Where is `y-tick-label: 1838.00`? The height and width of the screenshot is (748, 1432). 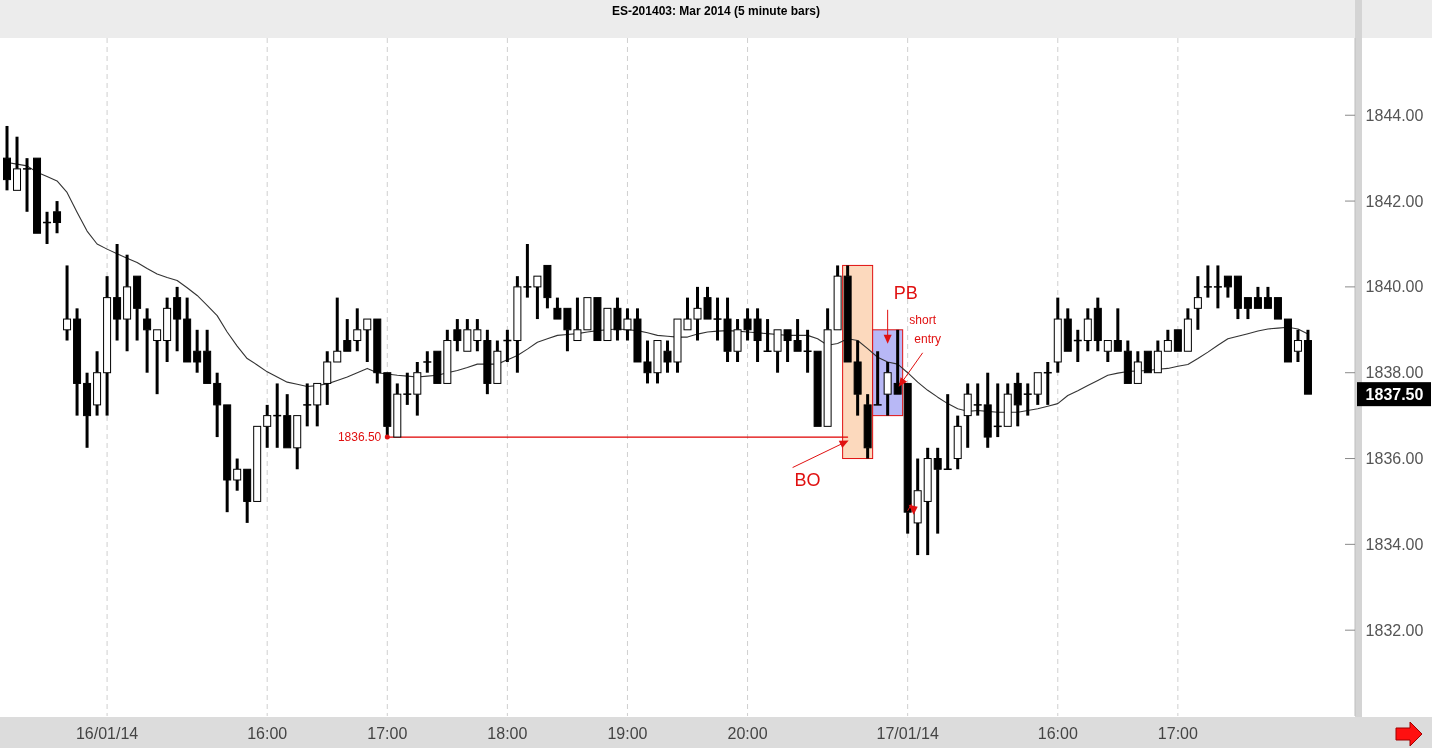 y-tick-label: 1838.00 is located at coordinates (1394, 373).